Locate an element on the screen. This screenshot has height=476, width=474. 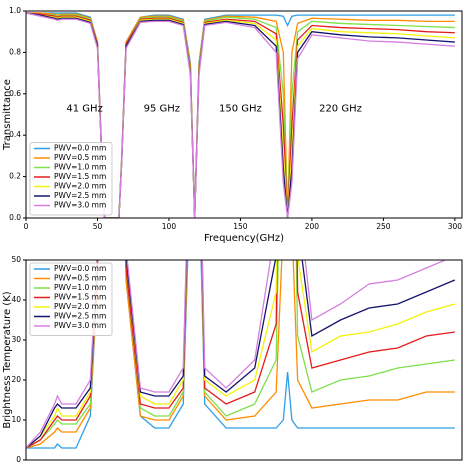
y-tick-label: 0.2 is located at coordinates (15, 176).